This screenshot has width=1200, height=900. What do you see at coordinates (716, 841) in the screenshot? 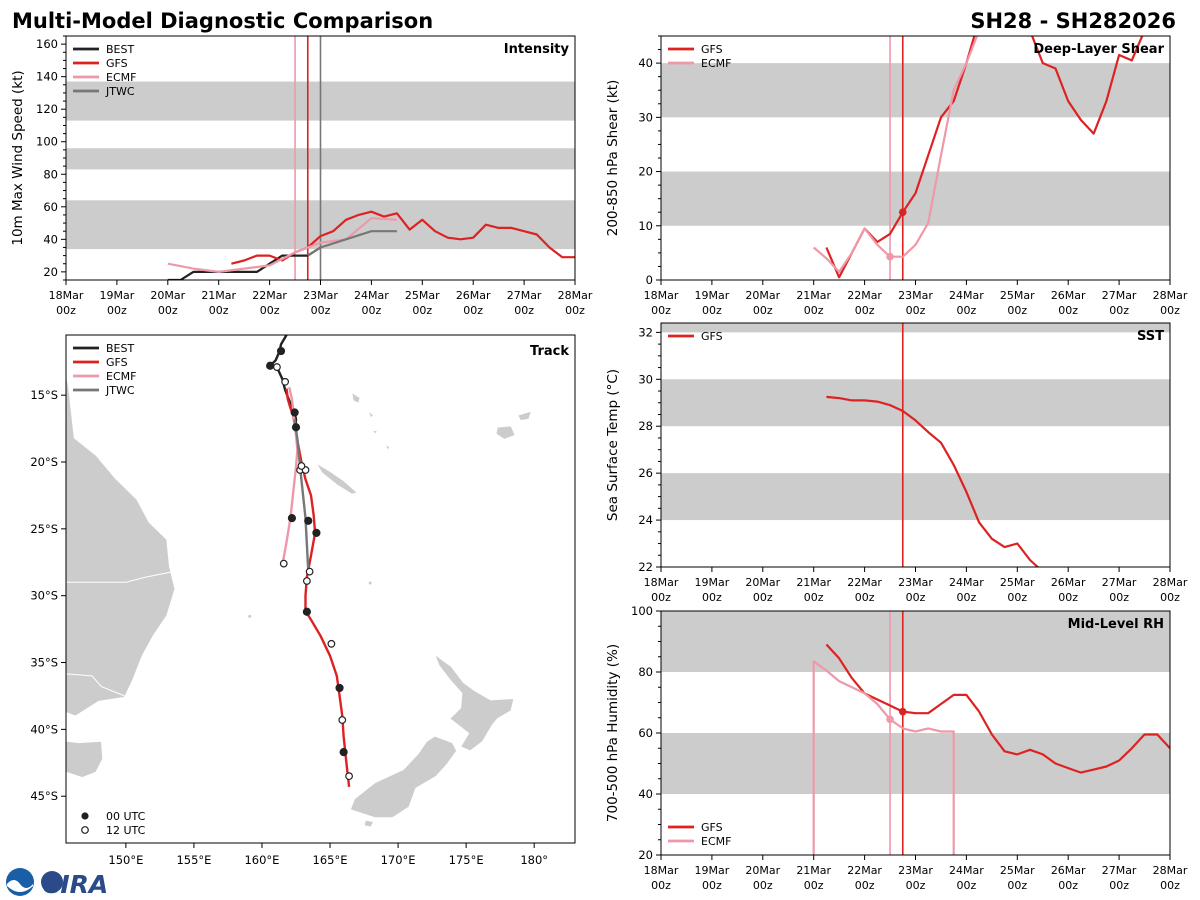
I see `rh-legend-label: ECMF` at bounding box center [716, 841].